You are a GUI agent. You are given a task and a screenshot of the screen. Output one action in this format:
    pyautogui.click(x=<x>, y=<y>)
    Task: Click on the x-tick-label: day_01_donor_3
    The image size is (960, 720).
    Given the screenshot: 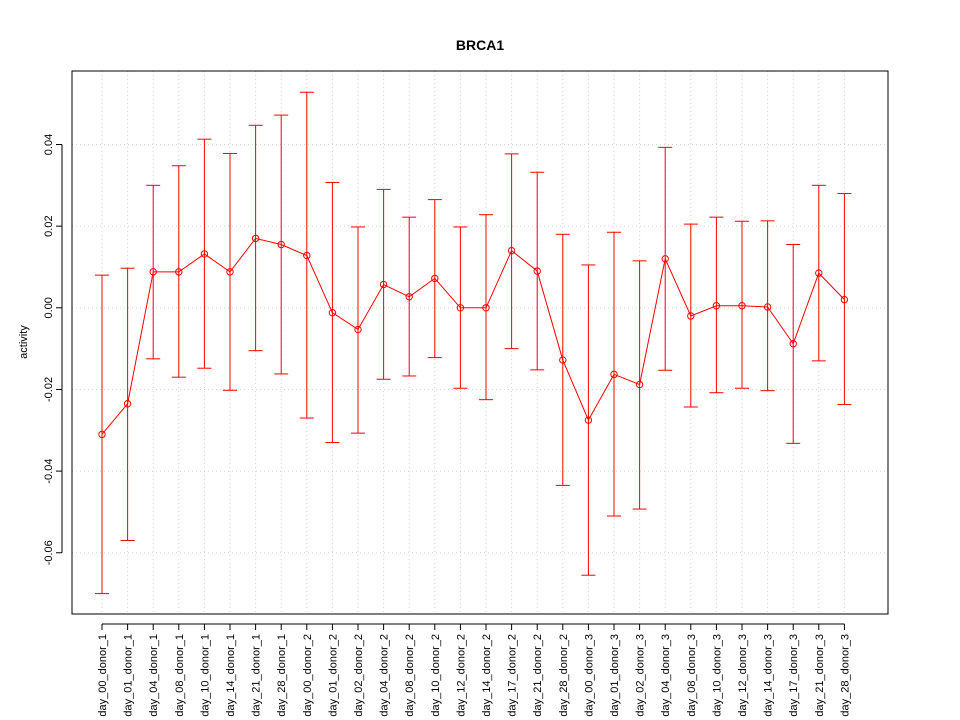 What is the action you would take?
    pyautogui.click(x=615, y=675)
    